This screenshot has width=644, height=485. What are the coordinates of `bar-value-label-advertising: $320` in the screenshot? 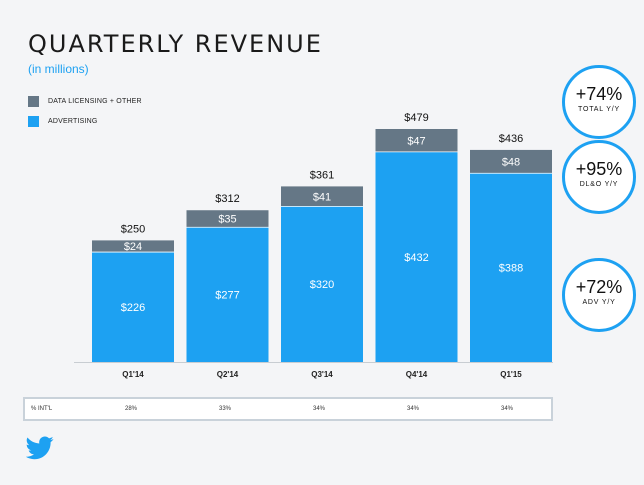 It's located at (322, 285).